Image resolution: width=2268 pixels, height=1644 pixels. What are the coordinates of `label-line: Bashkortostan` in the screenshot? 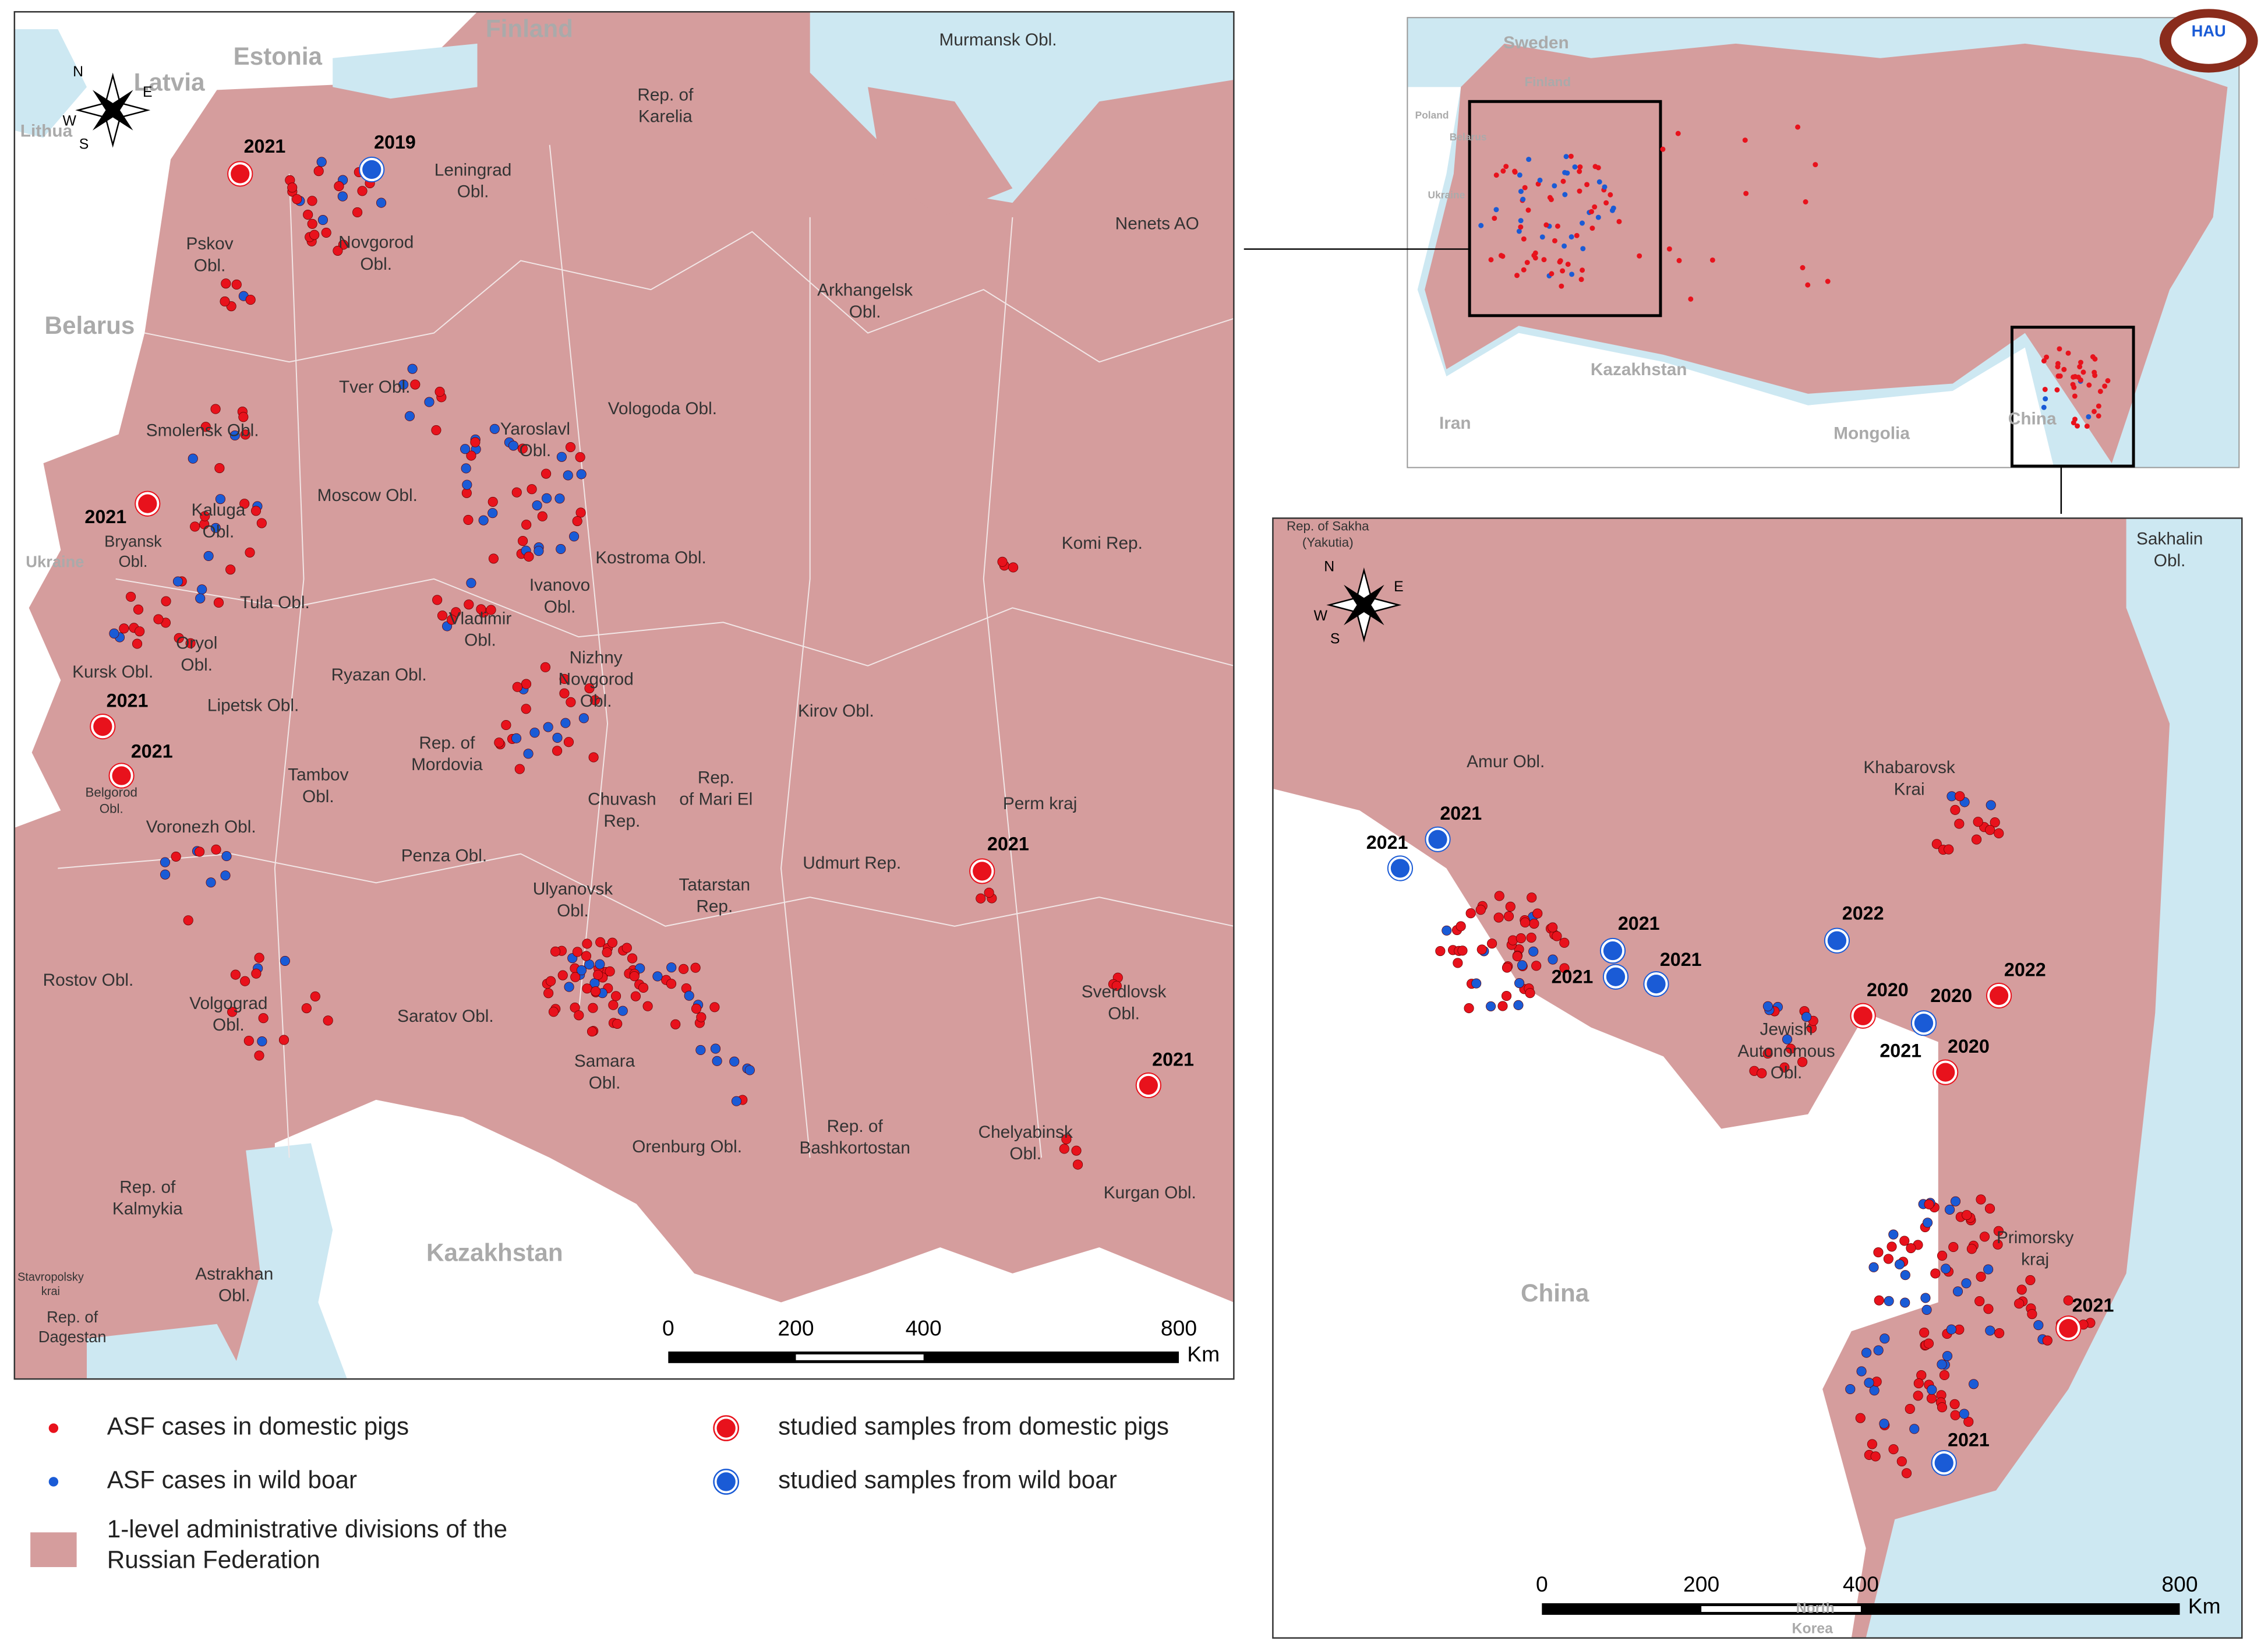 It's located at (855, 1148).